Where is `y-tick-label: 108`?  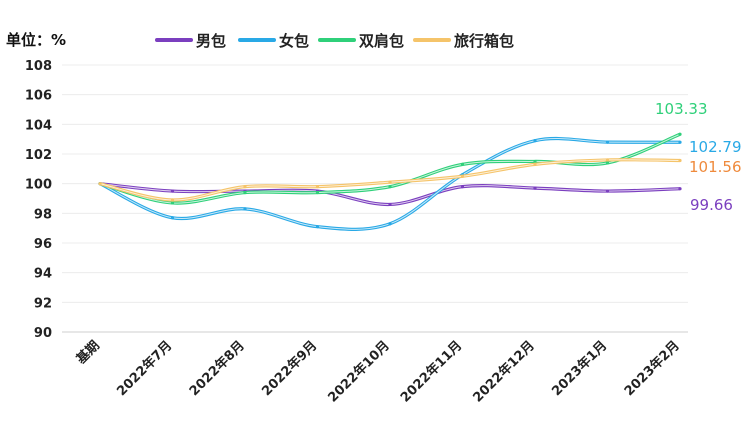 y-tick-label: 108 is located at coordinates (38, 66).